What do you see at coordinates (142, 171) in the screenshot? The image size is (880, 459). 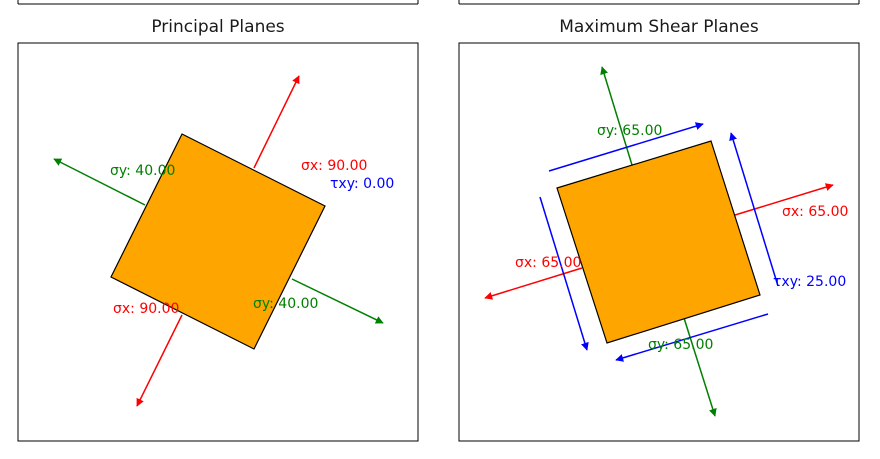 I see `sigma-y-label-left: σy: 40.00` at bounding box center [142, 171].